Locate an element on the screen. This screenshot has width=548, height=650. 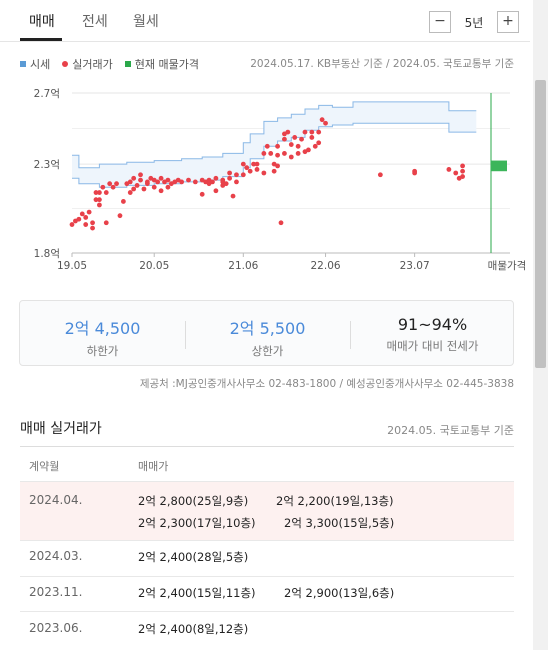
tab-sale: 매매 is located at coordinates (42, 22).